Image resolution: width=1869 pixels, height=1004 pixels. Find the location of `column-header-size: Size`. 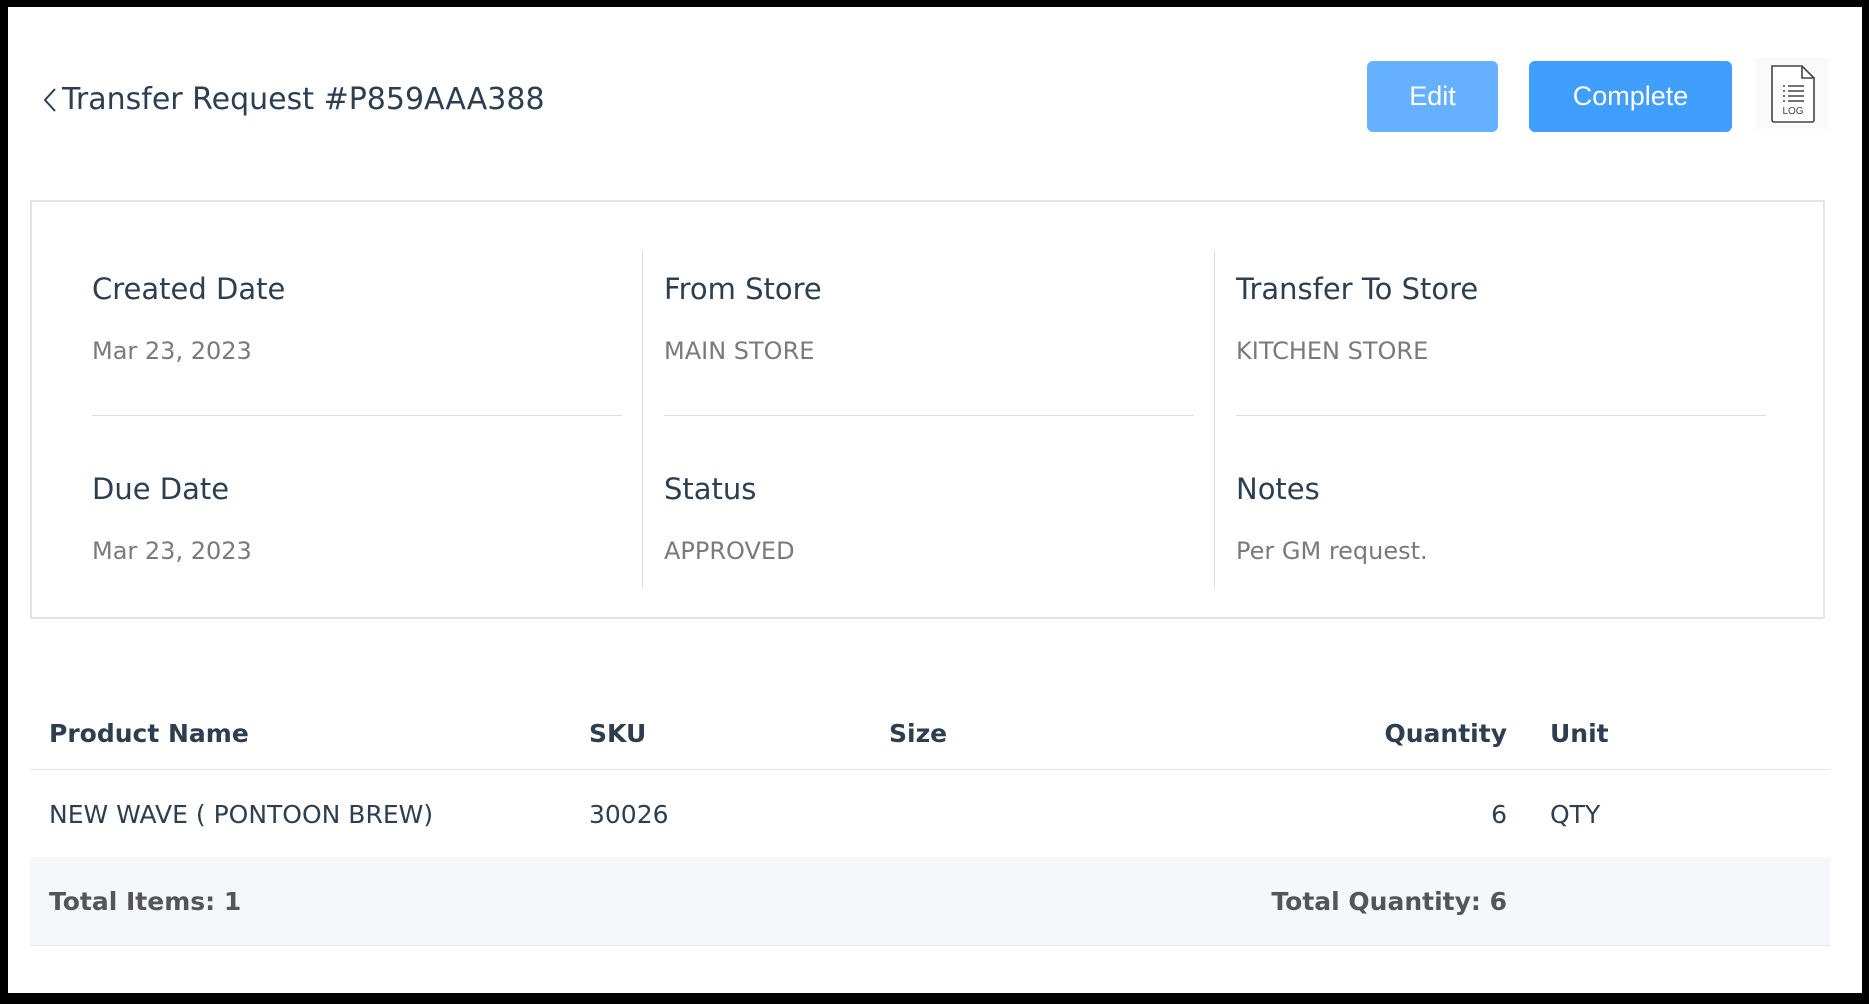

column-header-size: Size is located at coordinates (918, 733).